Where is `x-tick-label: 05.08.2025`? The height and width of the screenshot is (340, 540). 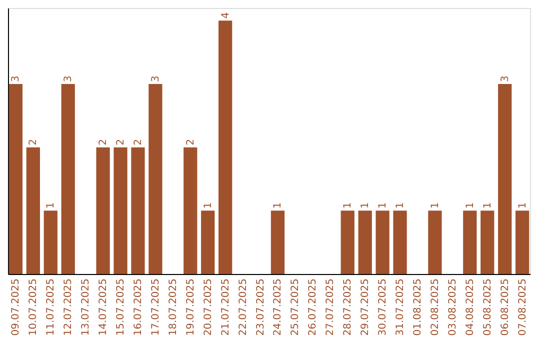
x-tick-label: 05.08.2025 is located at coordinates (488, 307).